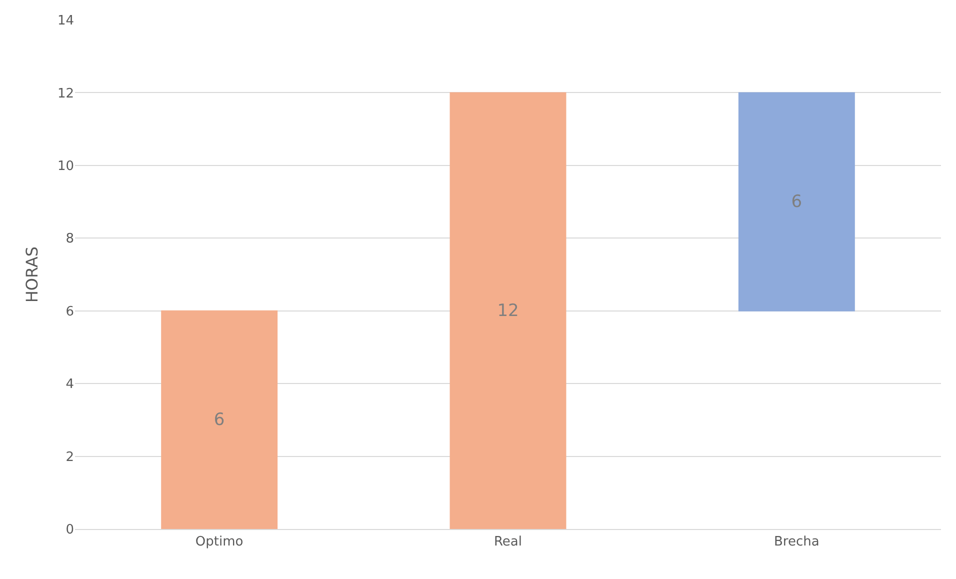 Image resolution: width=956 pixels, height=579 pixels. What do you see at coordinates (70, 530) in the screenshot?
I see `y-tick-label: 0` at bounding box center [70, 530].